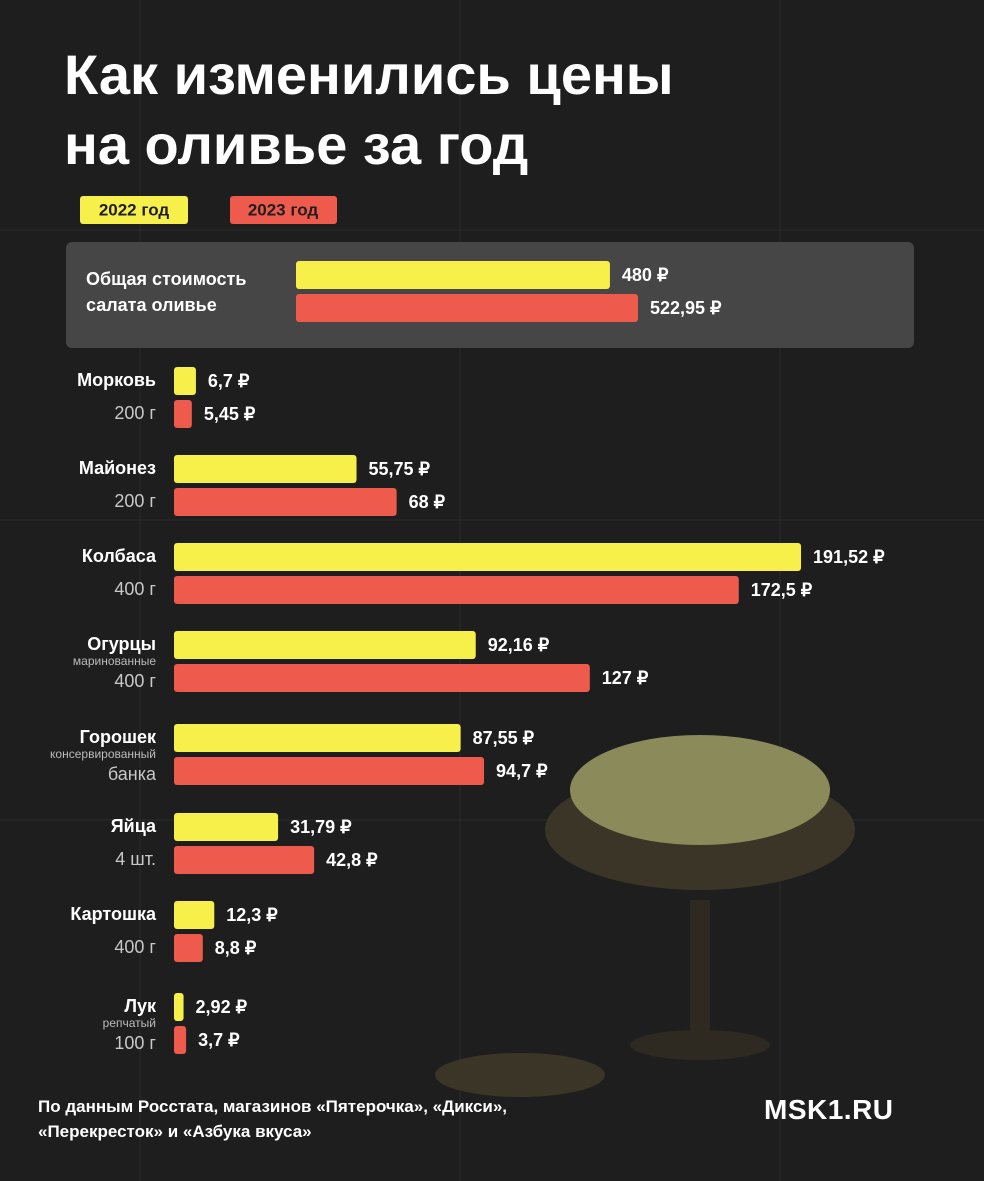 This screenshot has height=1181, width=984. Describe the element at coordinates (625, 678) in the screenshot. I see `value-label: 127 ₽` at that location.